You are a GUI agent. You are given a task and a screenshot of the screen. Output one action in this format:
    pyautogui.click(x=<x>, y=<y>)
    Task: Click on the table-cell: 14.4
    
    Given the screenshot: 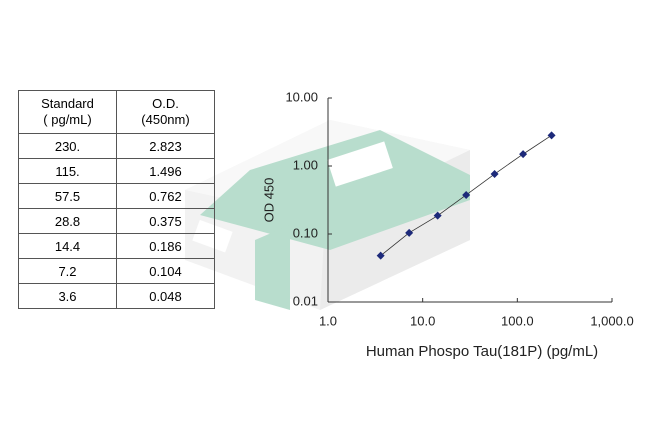 What is the action you would take?
    pyautogui.click(x=67, y=246)
    